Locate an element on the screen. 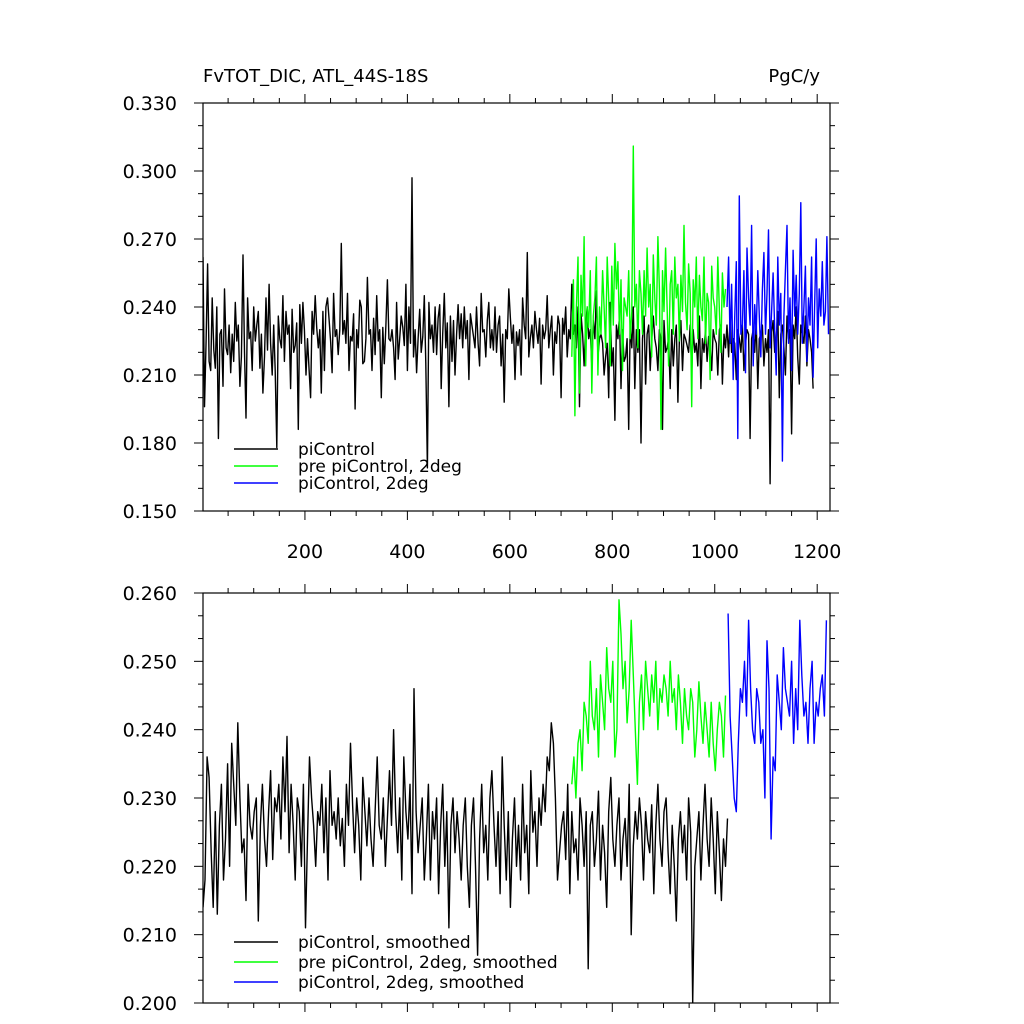  legend-label: piControl, smoothed is located at coordinates (384, 943).